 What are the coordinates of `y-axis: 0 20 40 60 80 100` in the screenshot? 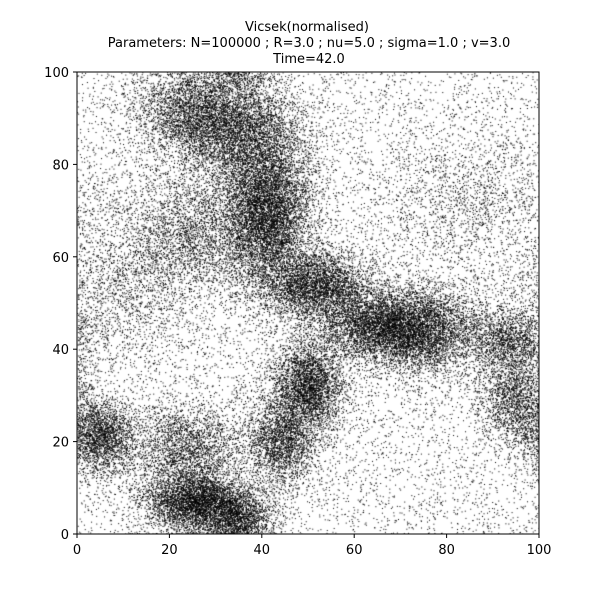 It's located at (60, 304).